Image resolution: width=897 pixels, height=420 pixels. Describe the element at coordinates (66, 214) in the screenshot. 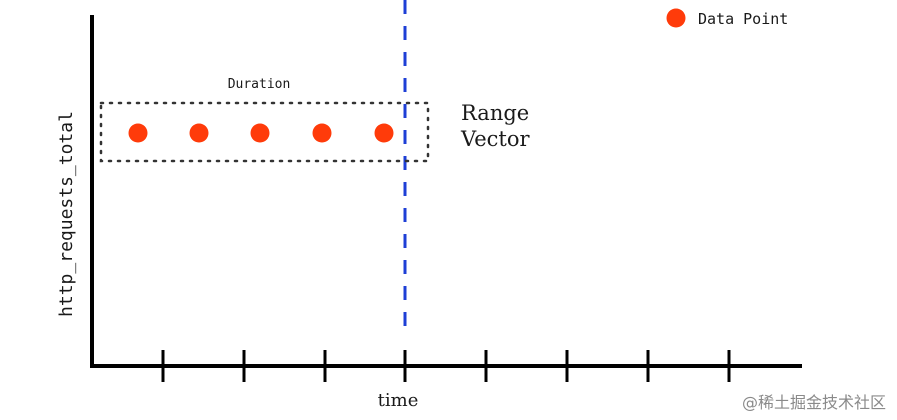

I see `y-axis-label: http_requests_total` at that location.